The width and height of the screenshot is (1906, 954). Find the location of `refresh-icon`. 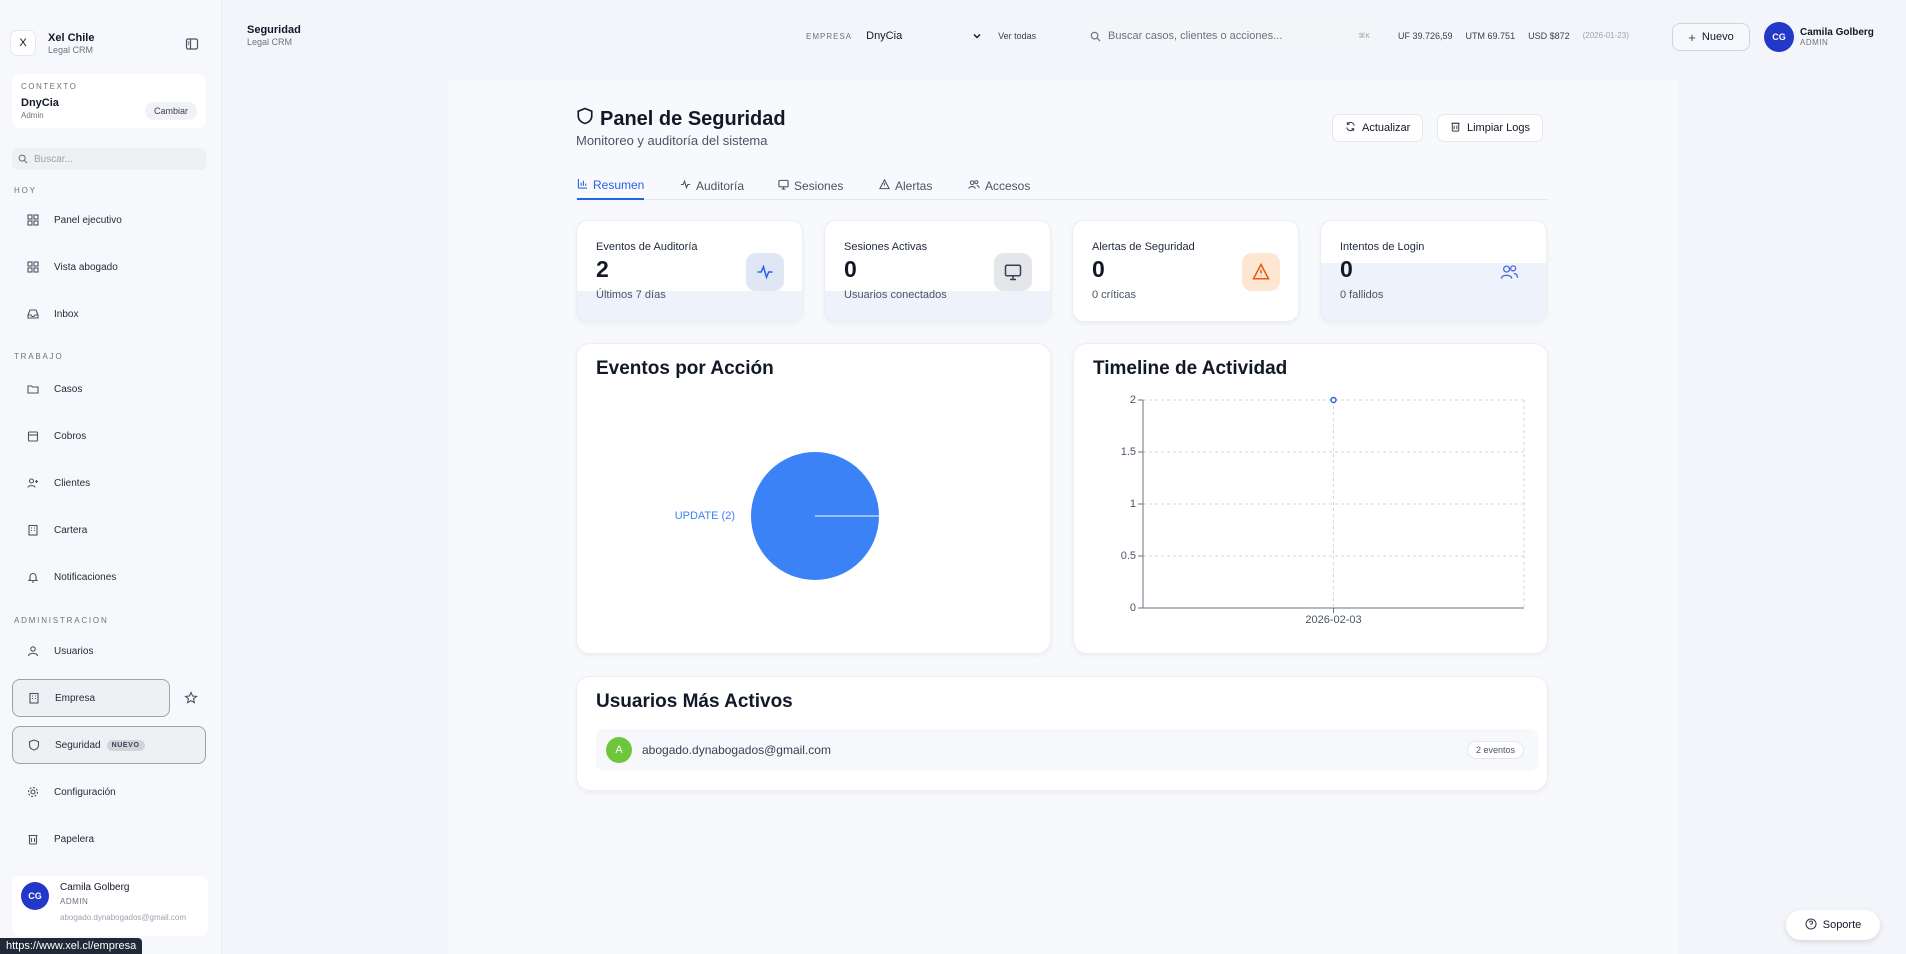

refresh-icon is located at coordinates (1350, 128).